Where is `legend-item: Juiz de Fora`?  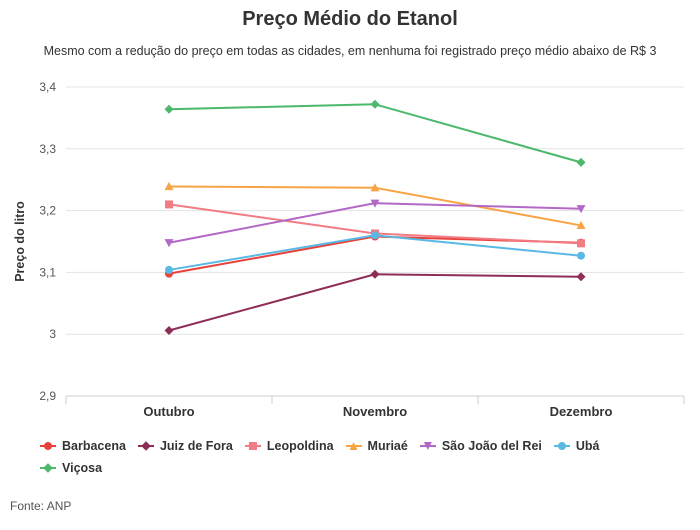
legend-item: Juiz de Fora is located at coordinates (185, 446).